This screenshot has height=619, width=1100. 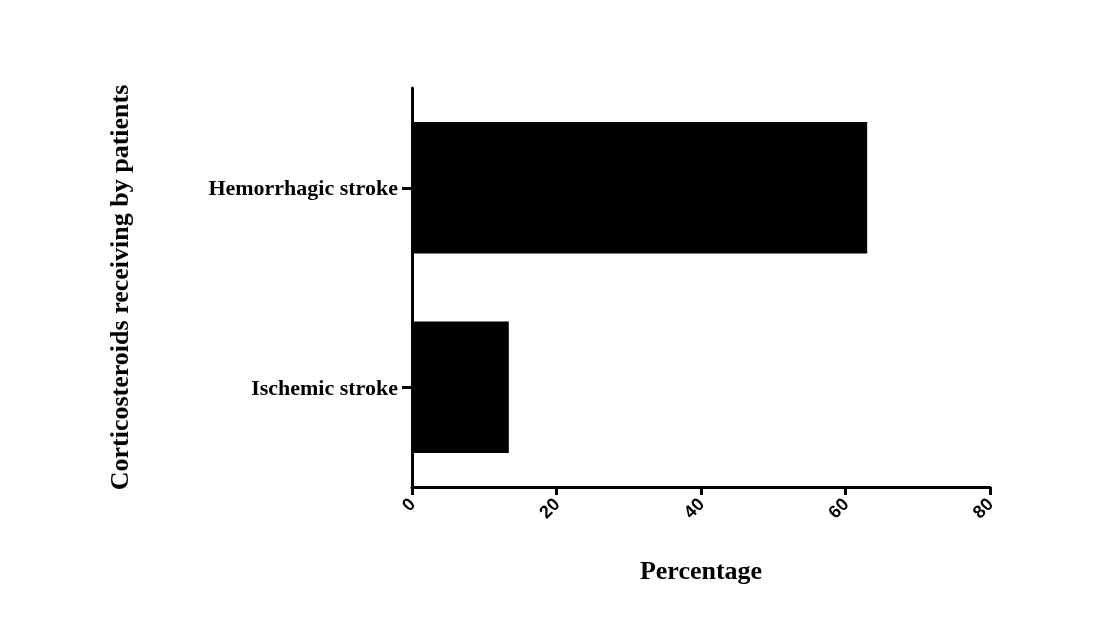 I want to click on x-tick-label: 0, so click(x=408, y=504).